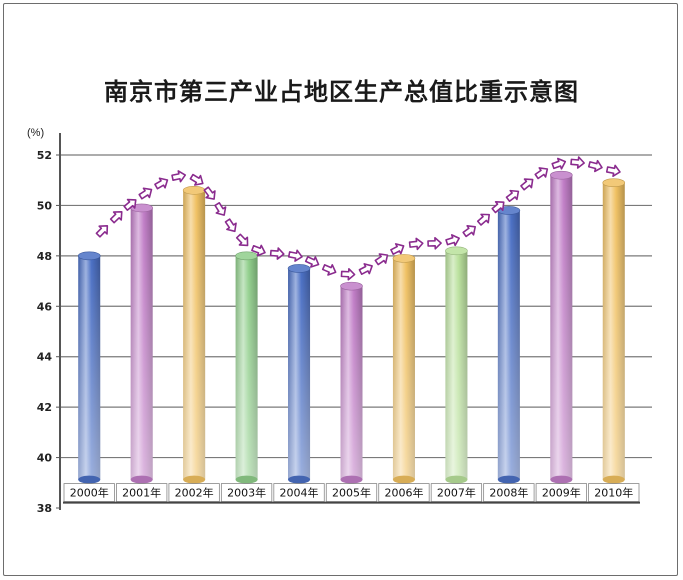  I want to click on x-tick-label: 2003年, so click(246, 493).